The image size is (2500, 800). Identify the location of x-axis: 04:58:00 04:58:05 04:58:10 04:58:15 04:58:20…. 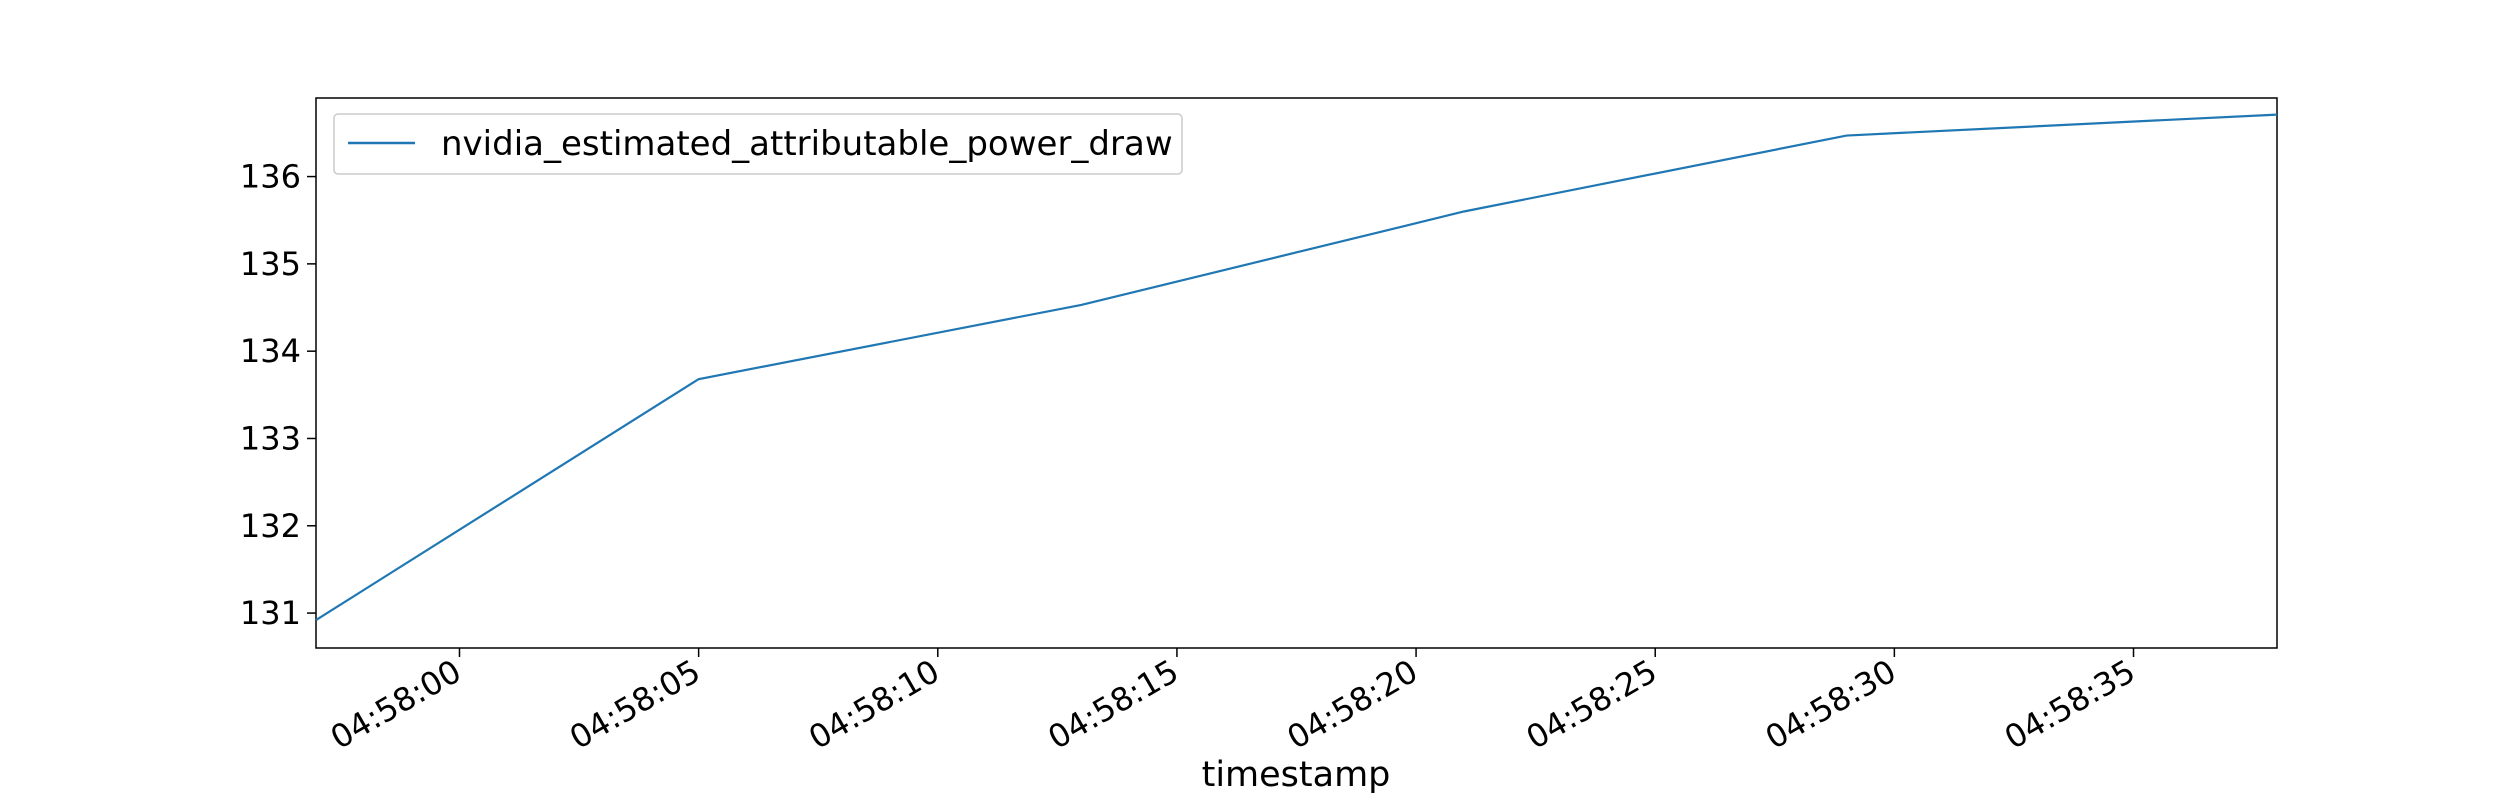
(1233, 702).